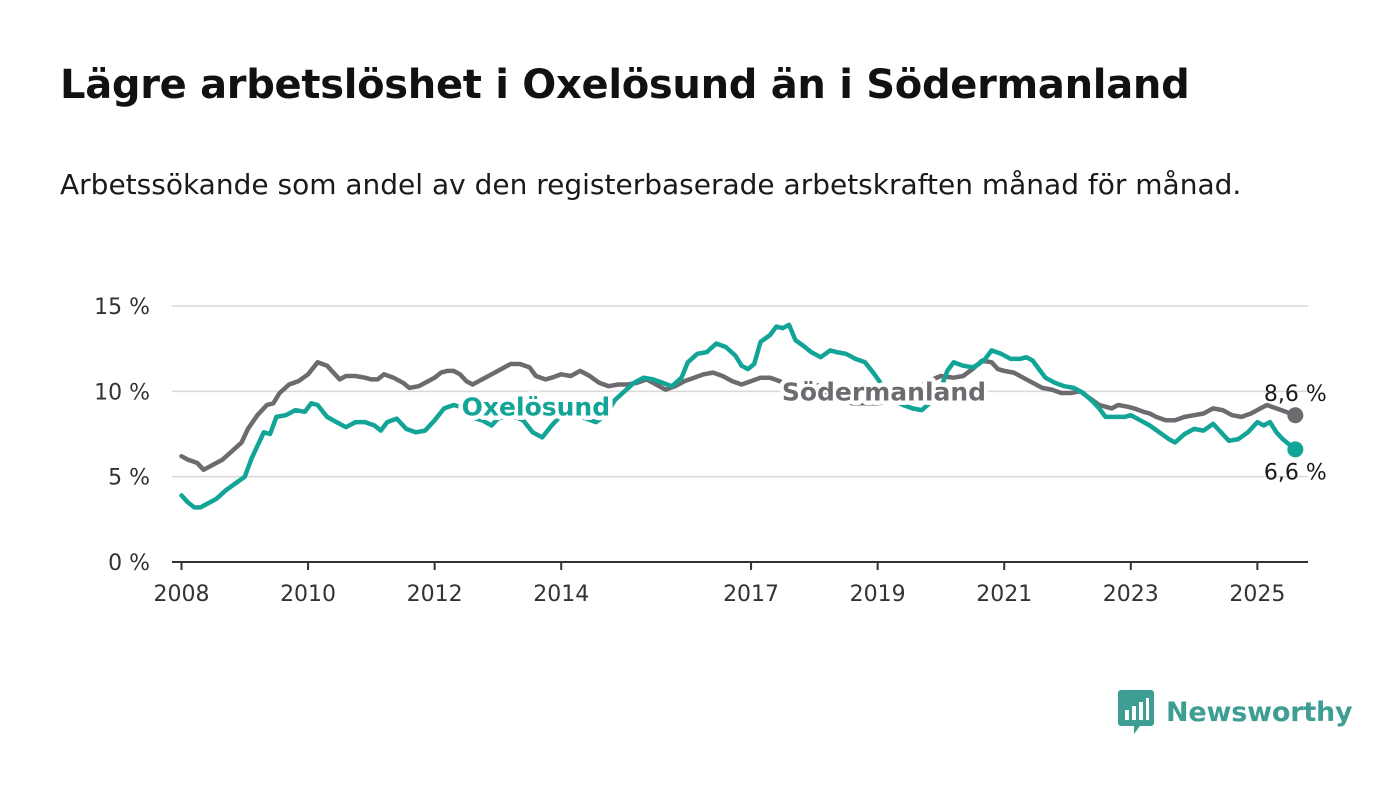 This screenshot has height=794, width=1400. Describe the element at coordinates (1257, 594) in the screenshot. I see `x-tick-label: 2025` at that location.